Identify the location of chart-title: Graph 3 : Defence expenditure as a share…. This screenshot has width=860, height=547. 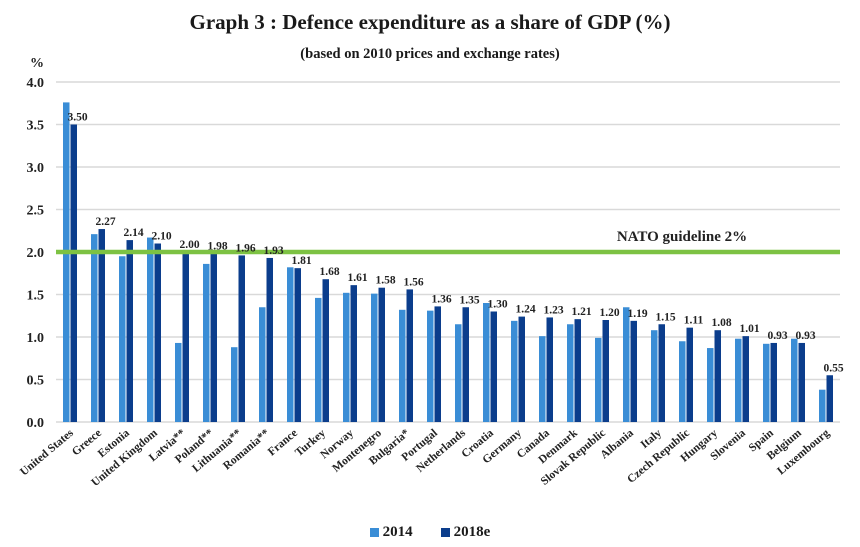
(430, 22).